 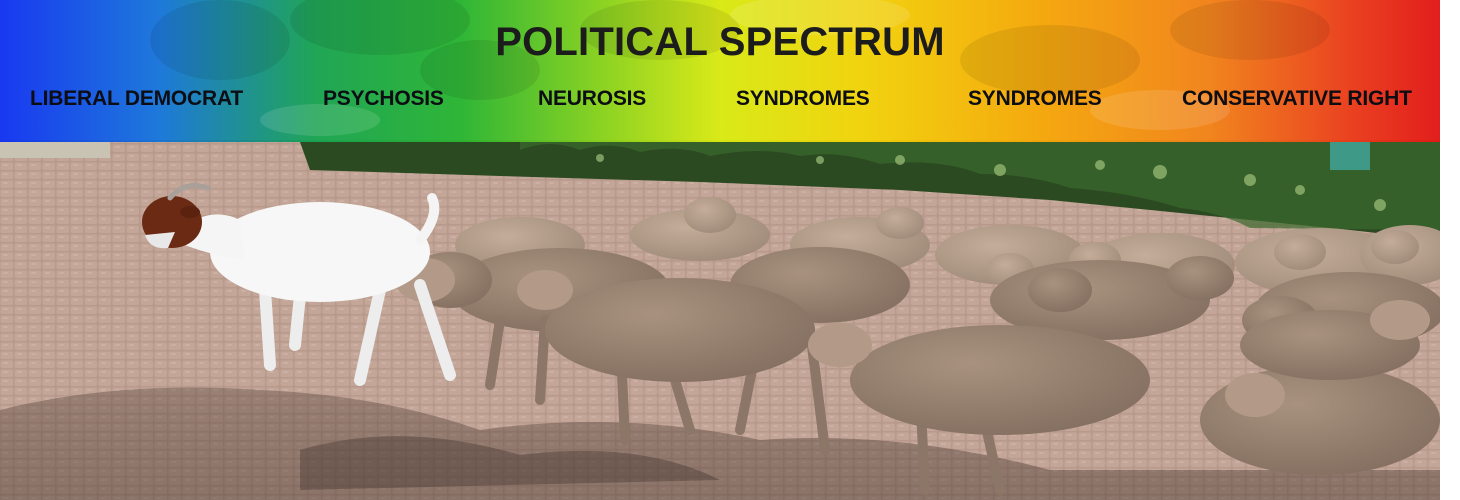 I want to click on spectrum-label-psychosis: PSYCHOSIS, so click(x=383, y=98).